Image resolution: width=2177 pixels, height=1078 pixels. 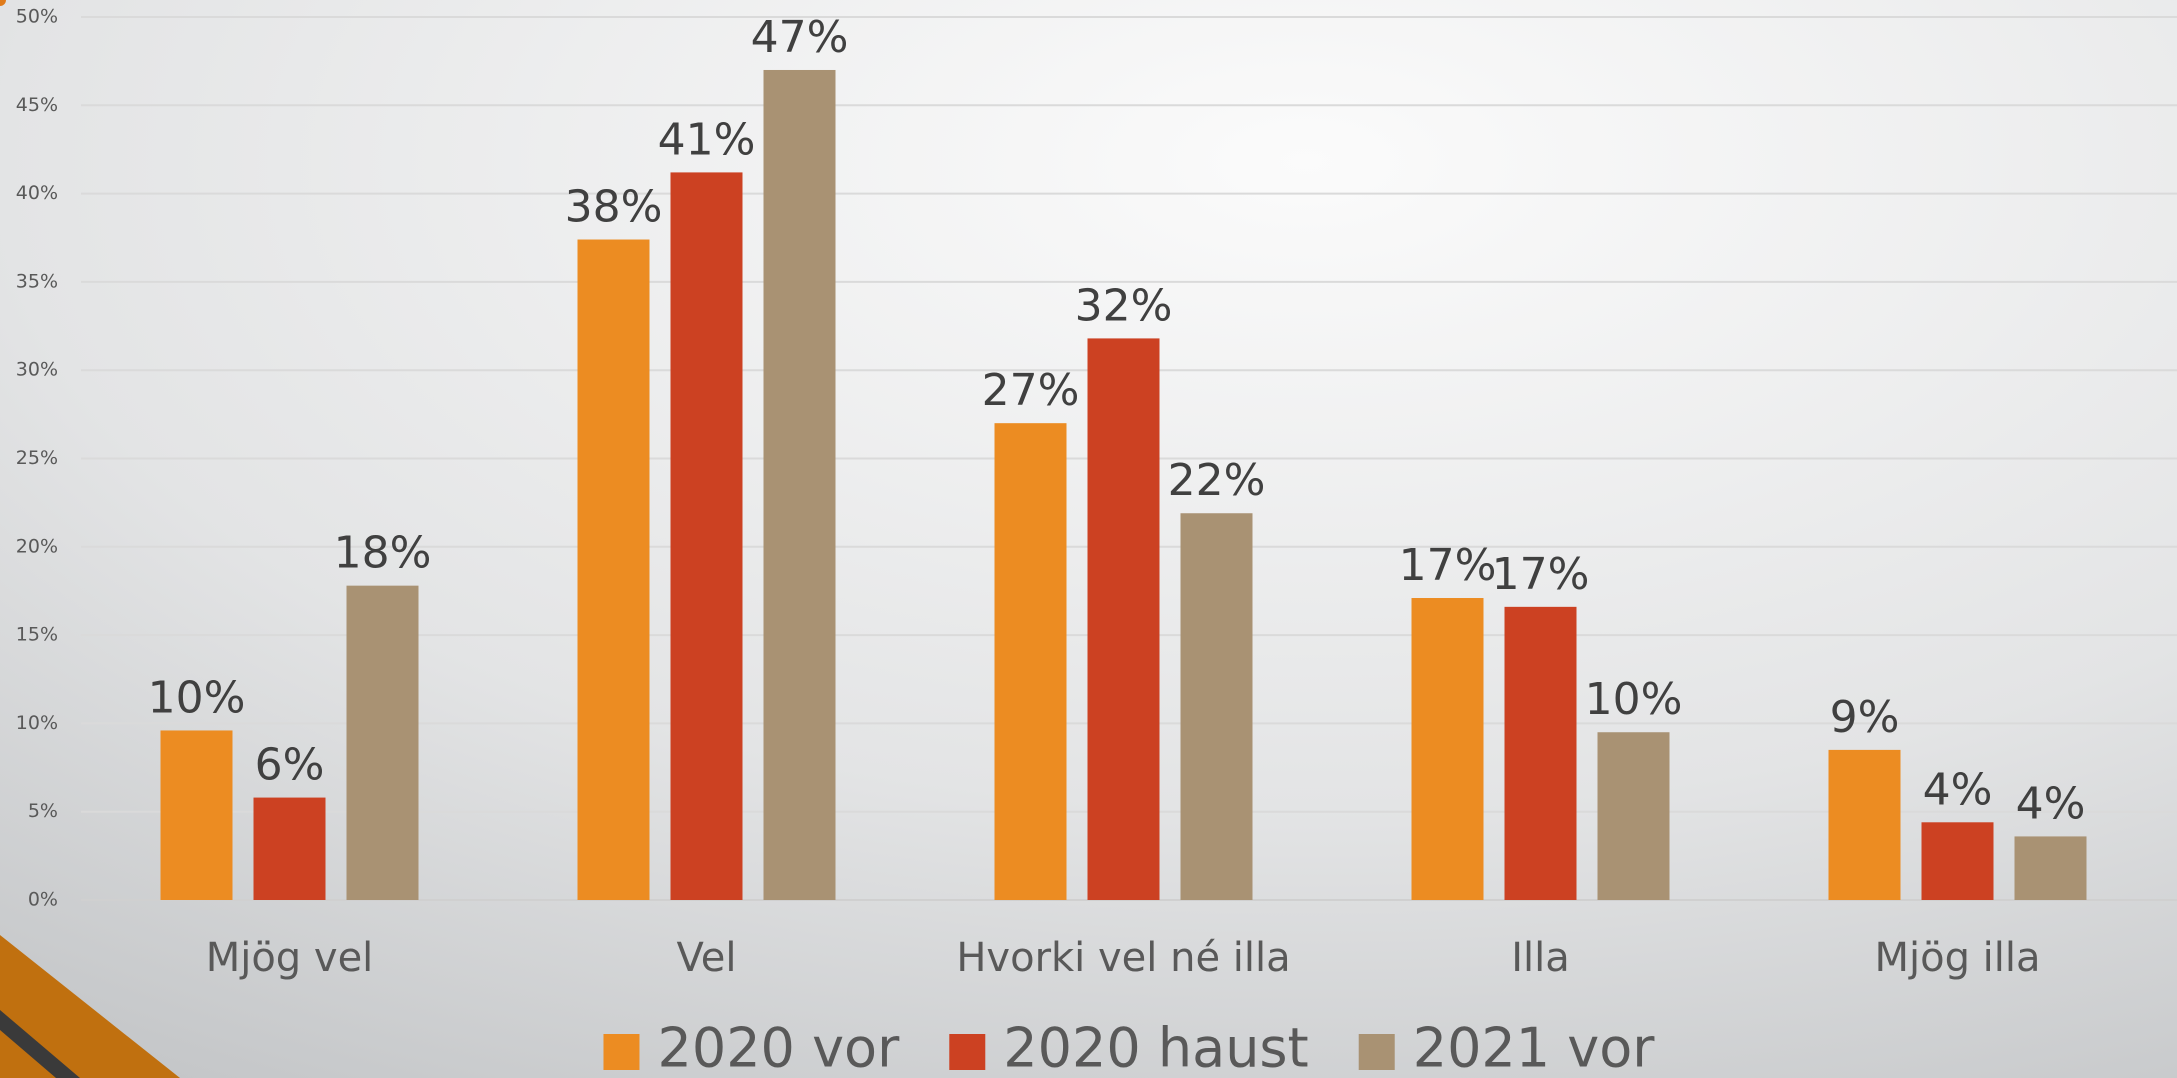 I want to click on y-tick-label: 50%, so click(x=37, y=17).